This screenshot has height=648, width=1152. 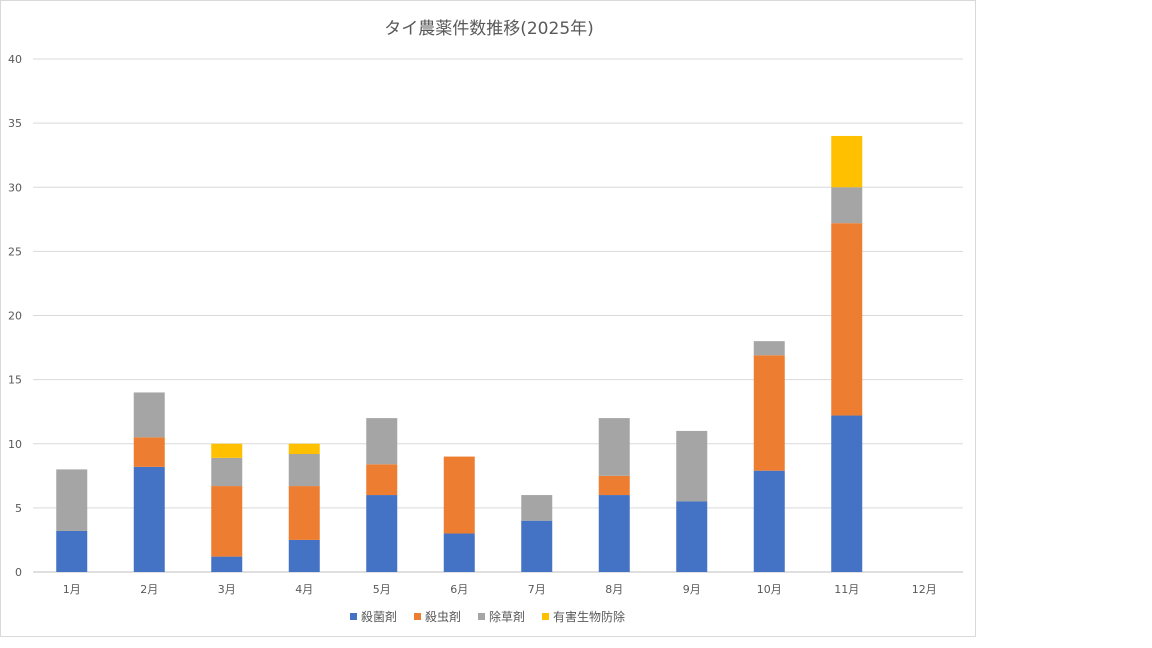 I want to click on y-tick-label: 40, so click(x=15, y=59).